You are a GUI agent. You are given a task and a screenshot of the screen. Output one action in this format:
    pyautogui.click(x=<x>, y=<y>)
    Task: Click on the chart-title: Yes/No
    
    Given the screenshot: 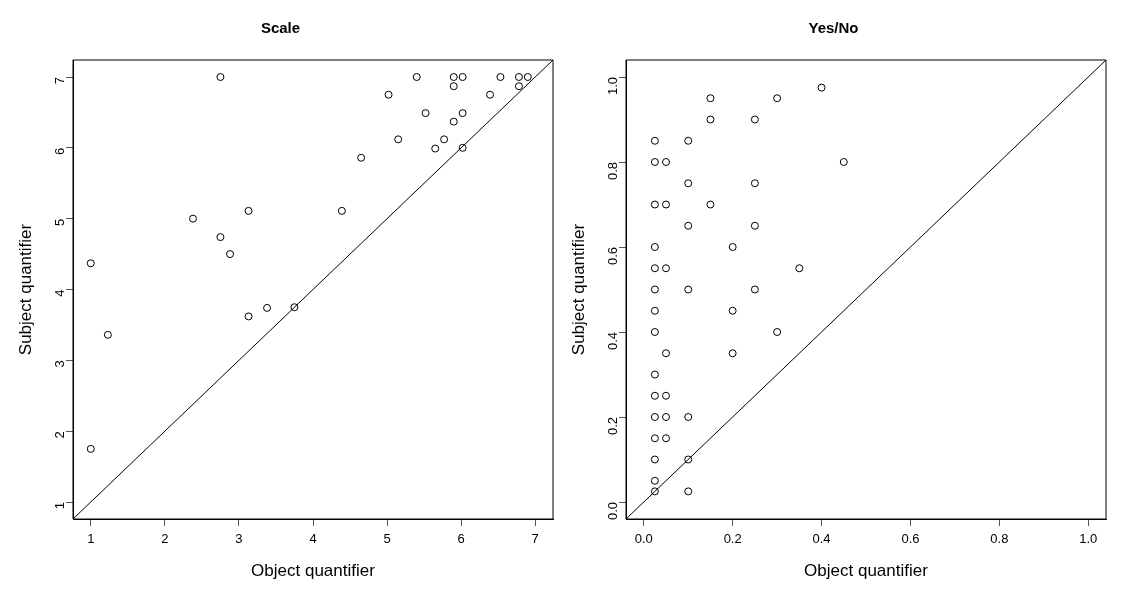 What is the action you would take?
    pyautogui.click(x=833, y=28)
    